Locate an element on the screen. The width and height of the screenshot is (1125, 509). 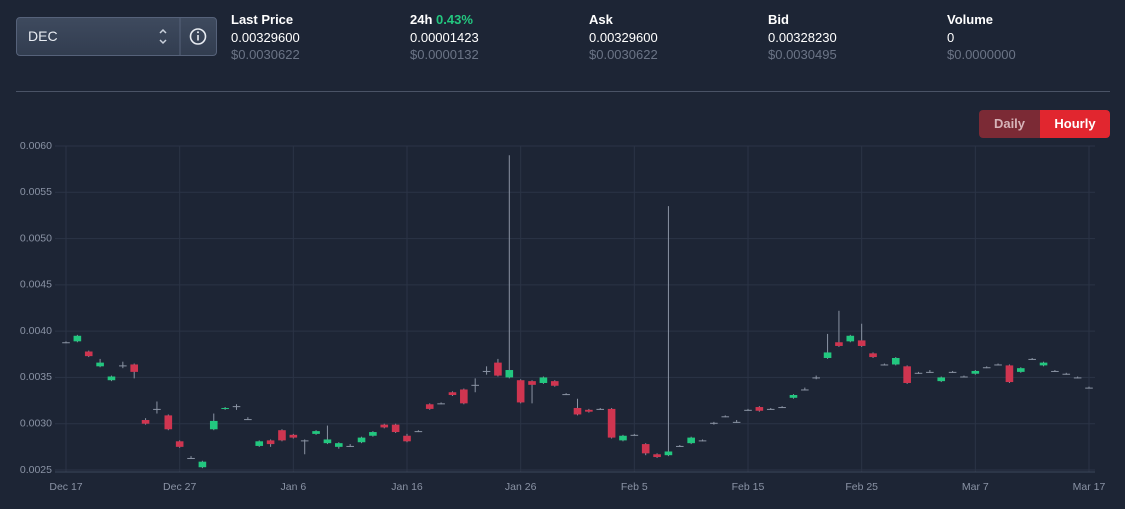
stat-header: Bid is located at coordinates (802, 20).